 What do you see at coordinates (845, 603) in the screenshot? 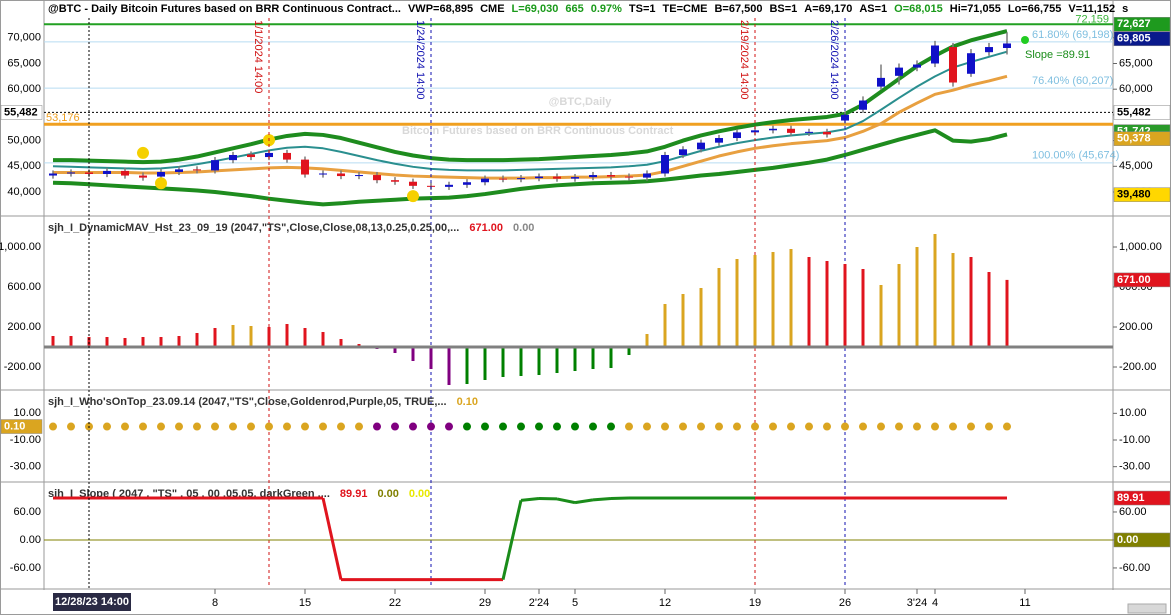
I see `x-tick-label: 26` at bounding box center [845, 603].